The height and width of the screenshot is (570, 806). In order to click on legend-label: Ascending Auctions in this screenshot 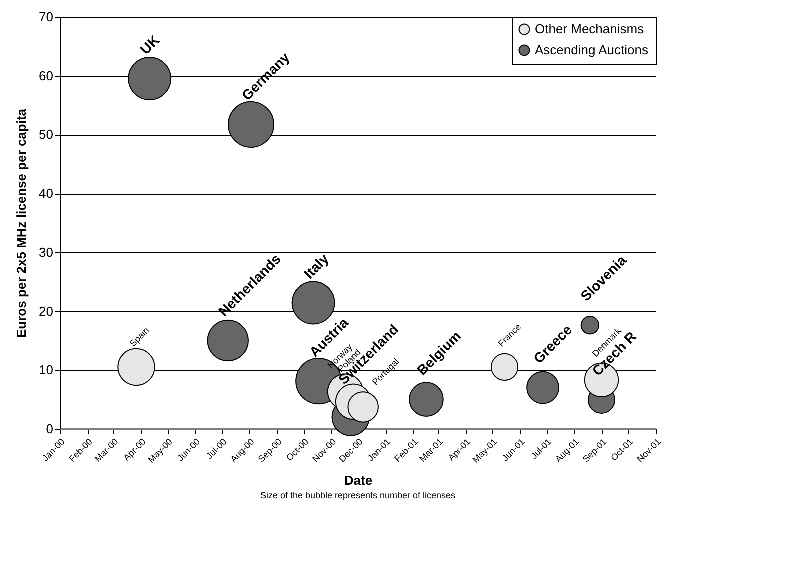, I will do `click(592, 50)`.